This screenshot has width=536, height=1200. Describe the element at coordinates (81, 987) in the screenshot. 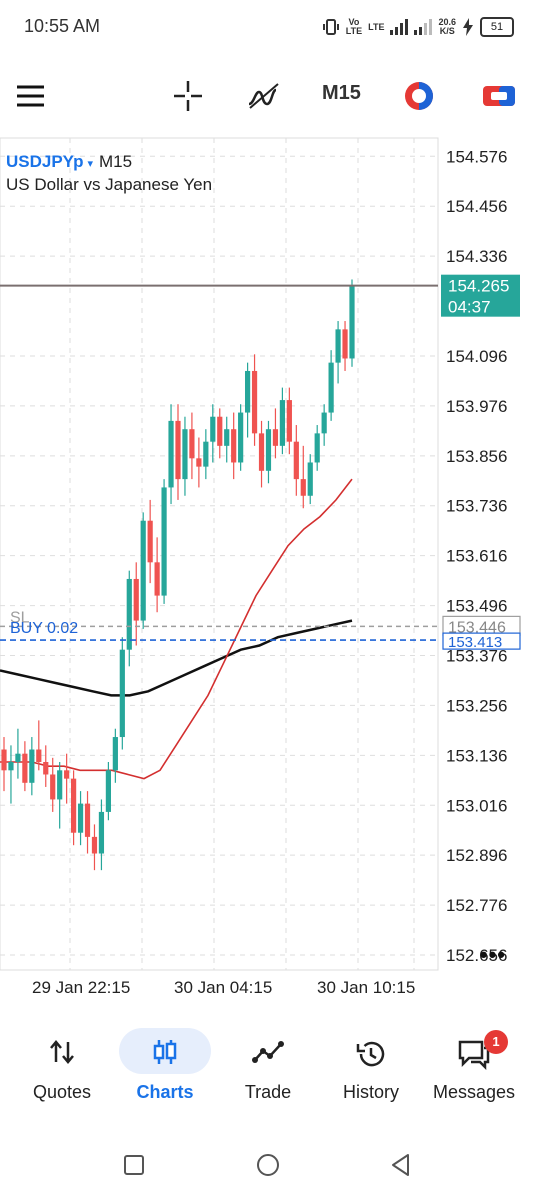

I see `time-tick-label: 29 Jan 22:15` at that location.